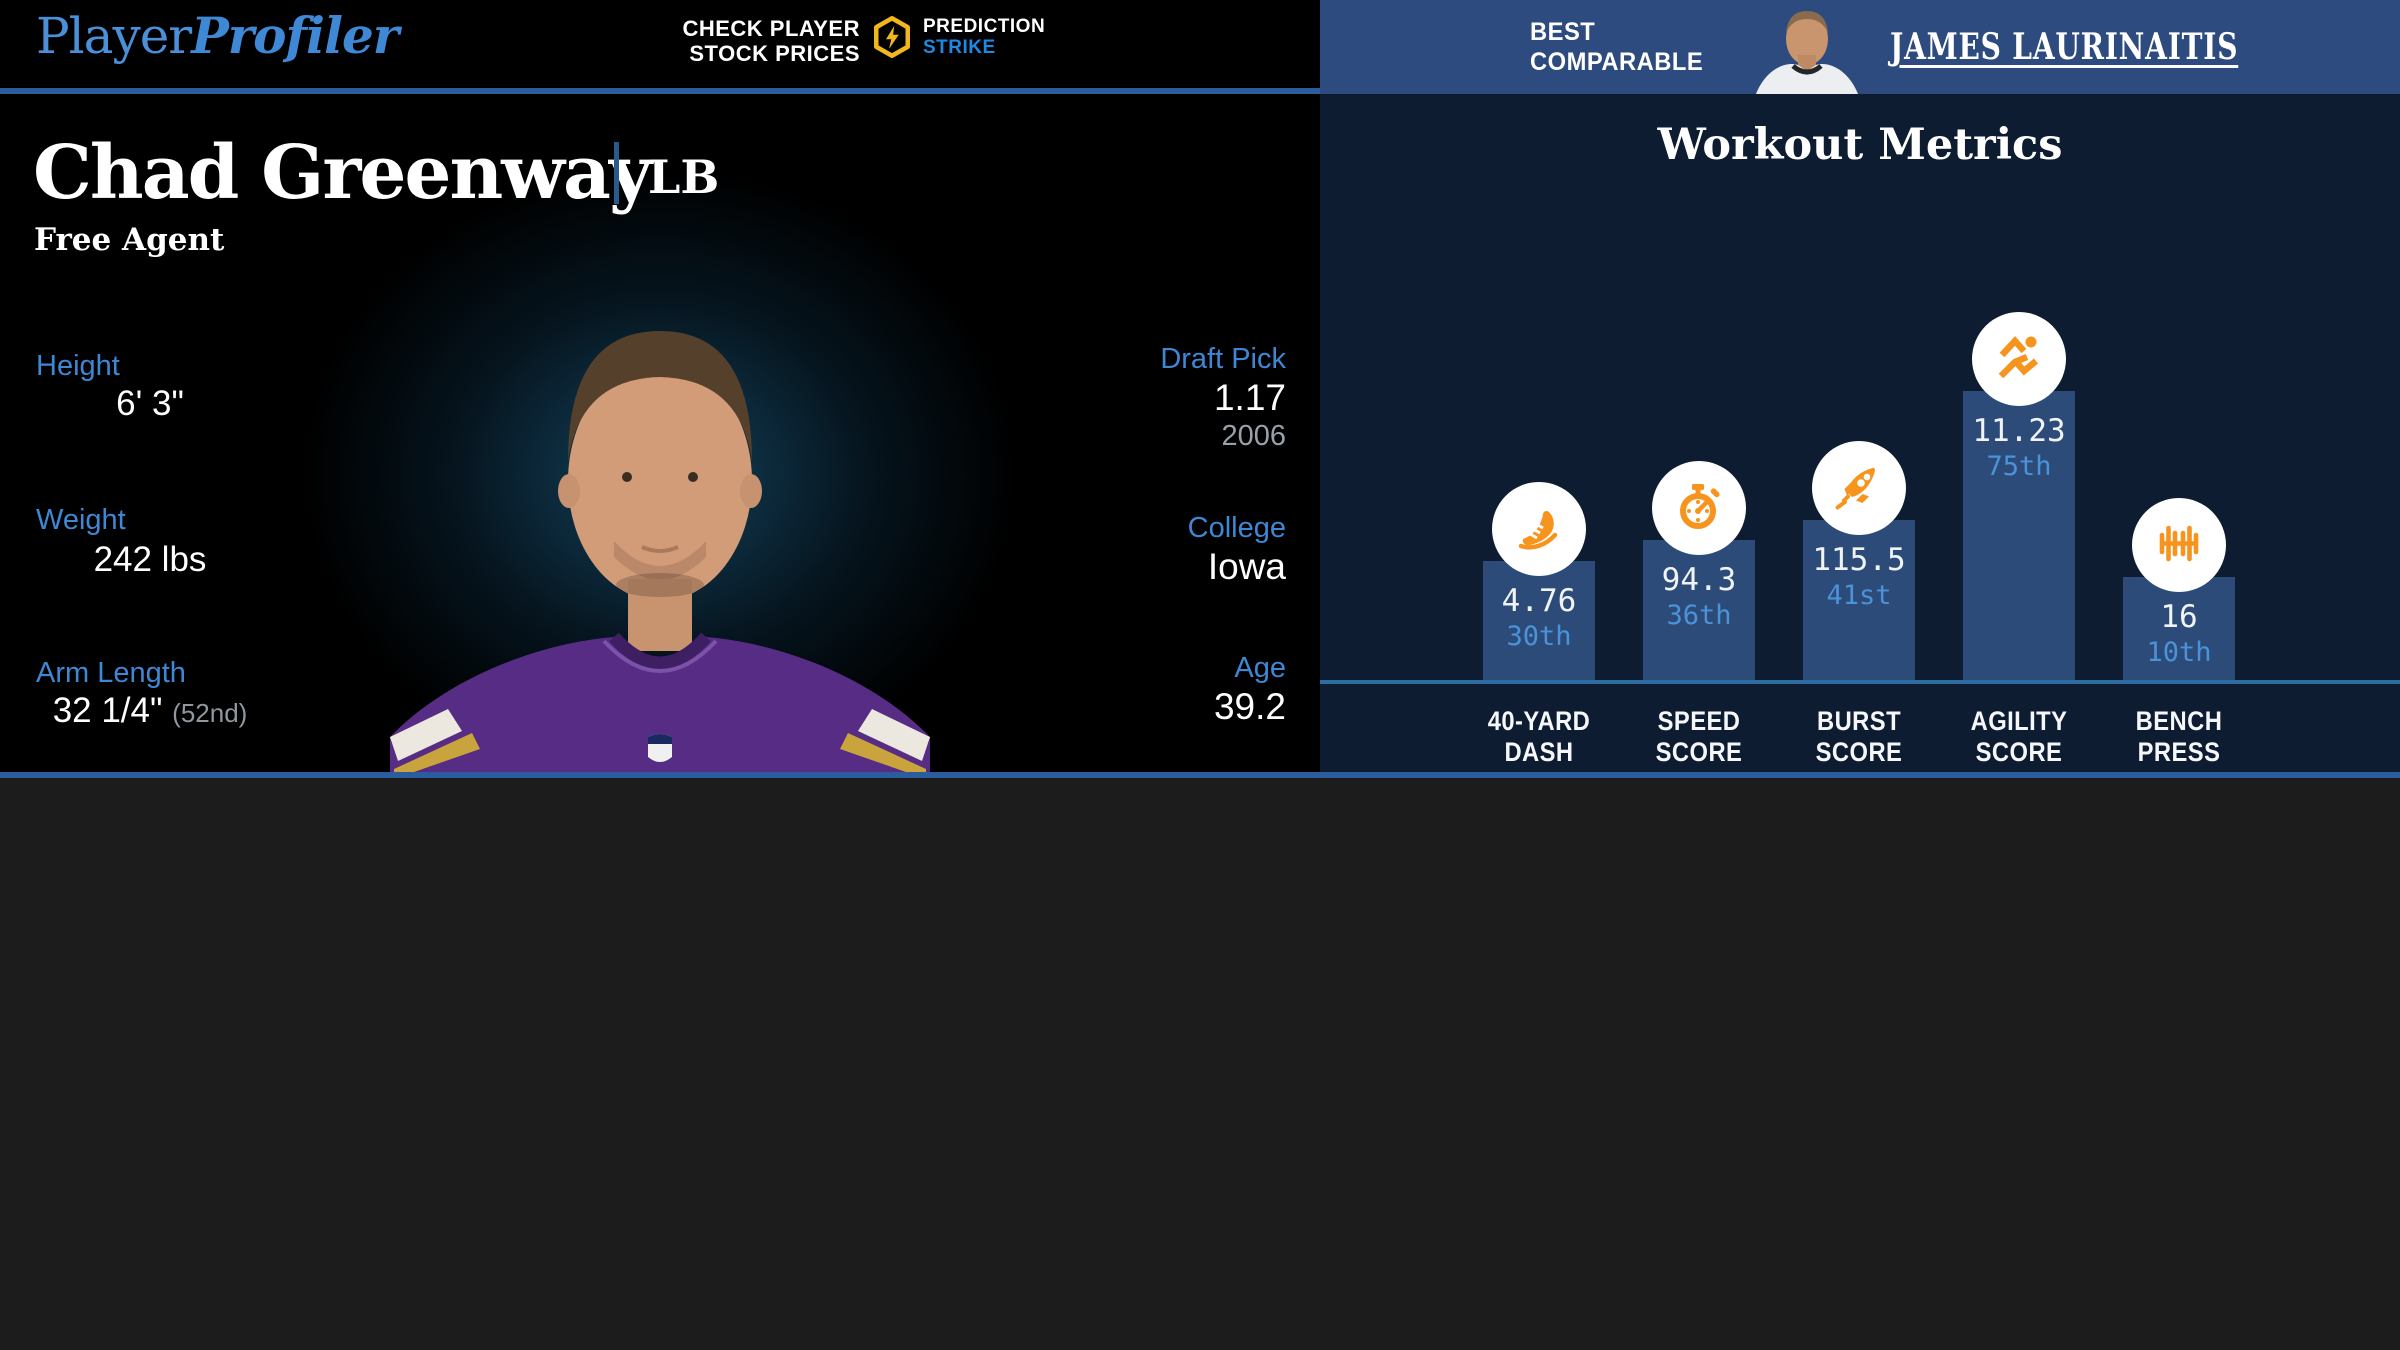 The width and height of the screenshot is (2400, 1350). Describe the element at coordinates (129, 240) in the screenshot. I see `player-team-status: Free Agent` at that location.